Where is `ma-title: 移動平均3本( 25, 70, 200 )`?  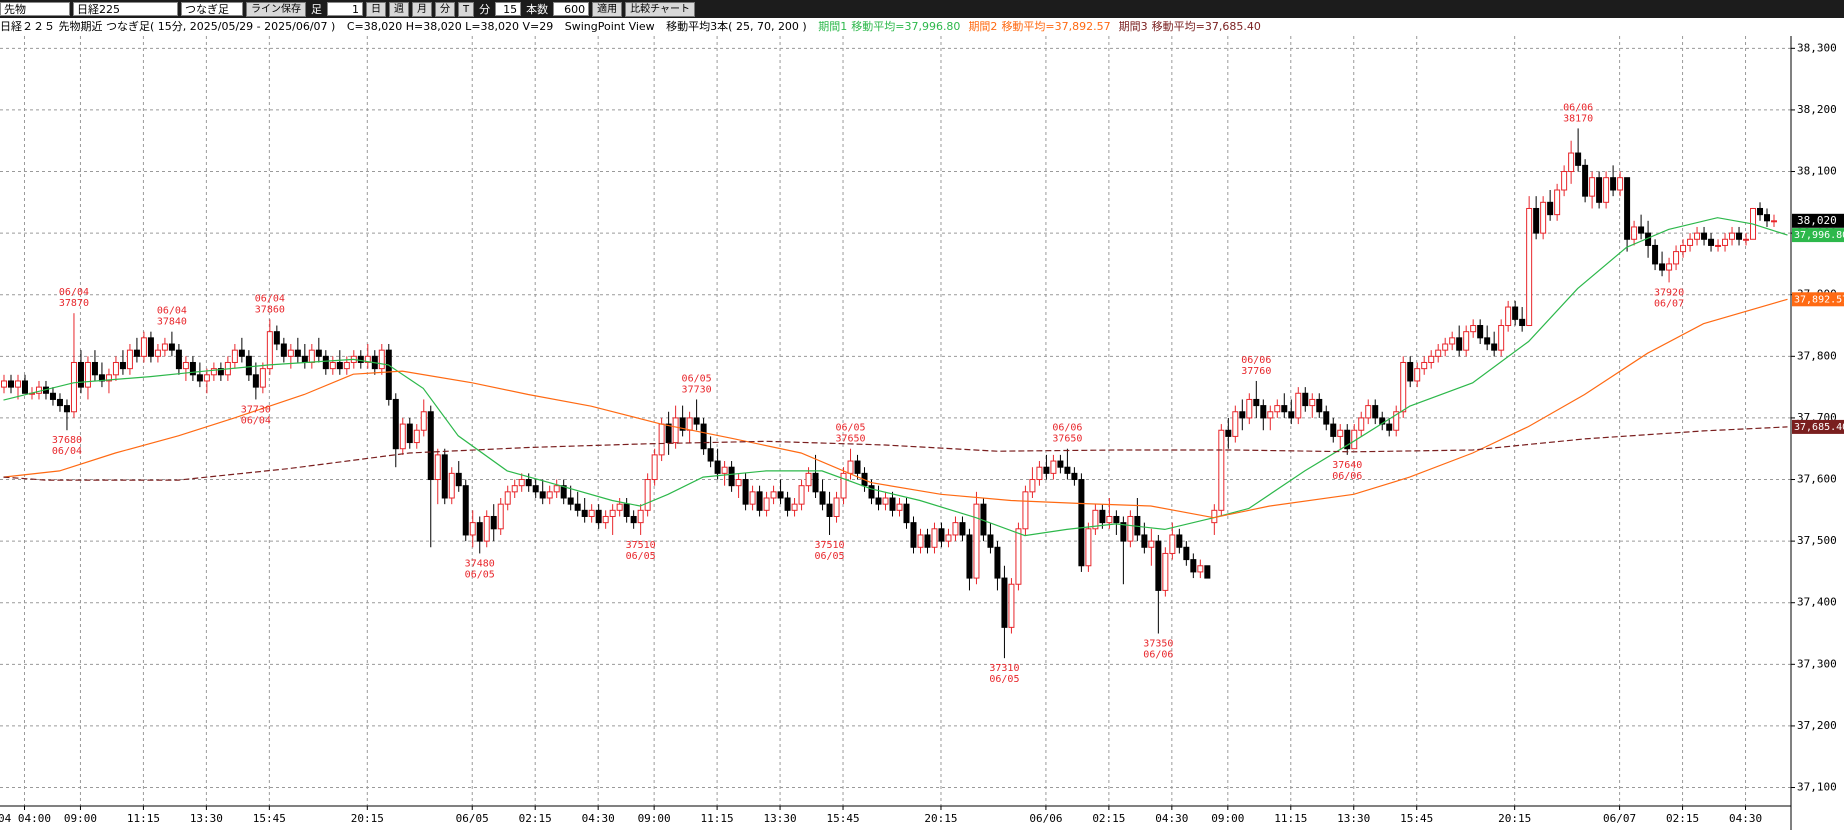
ma-title: 移動平均3本( 25, 70, 200 ) is located at coordinates (736, 26).